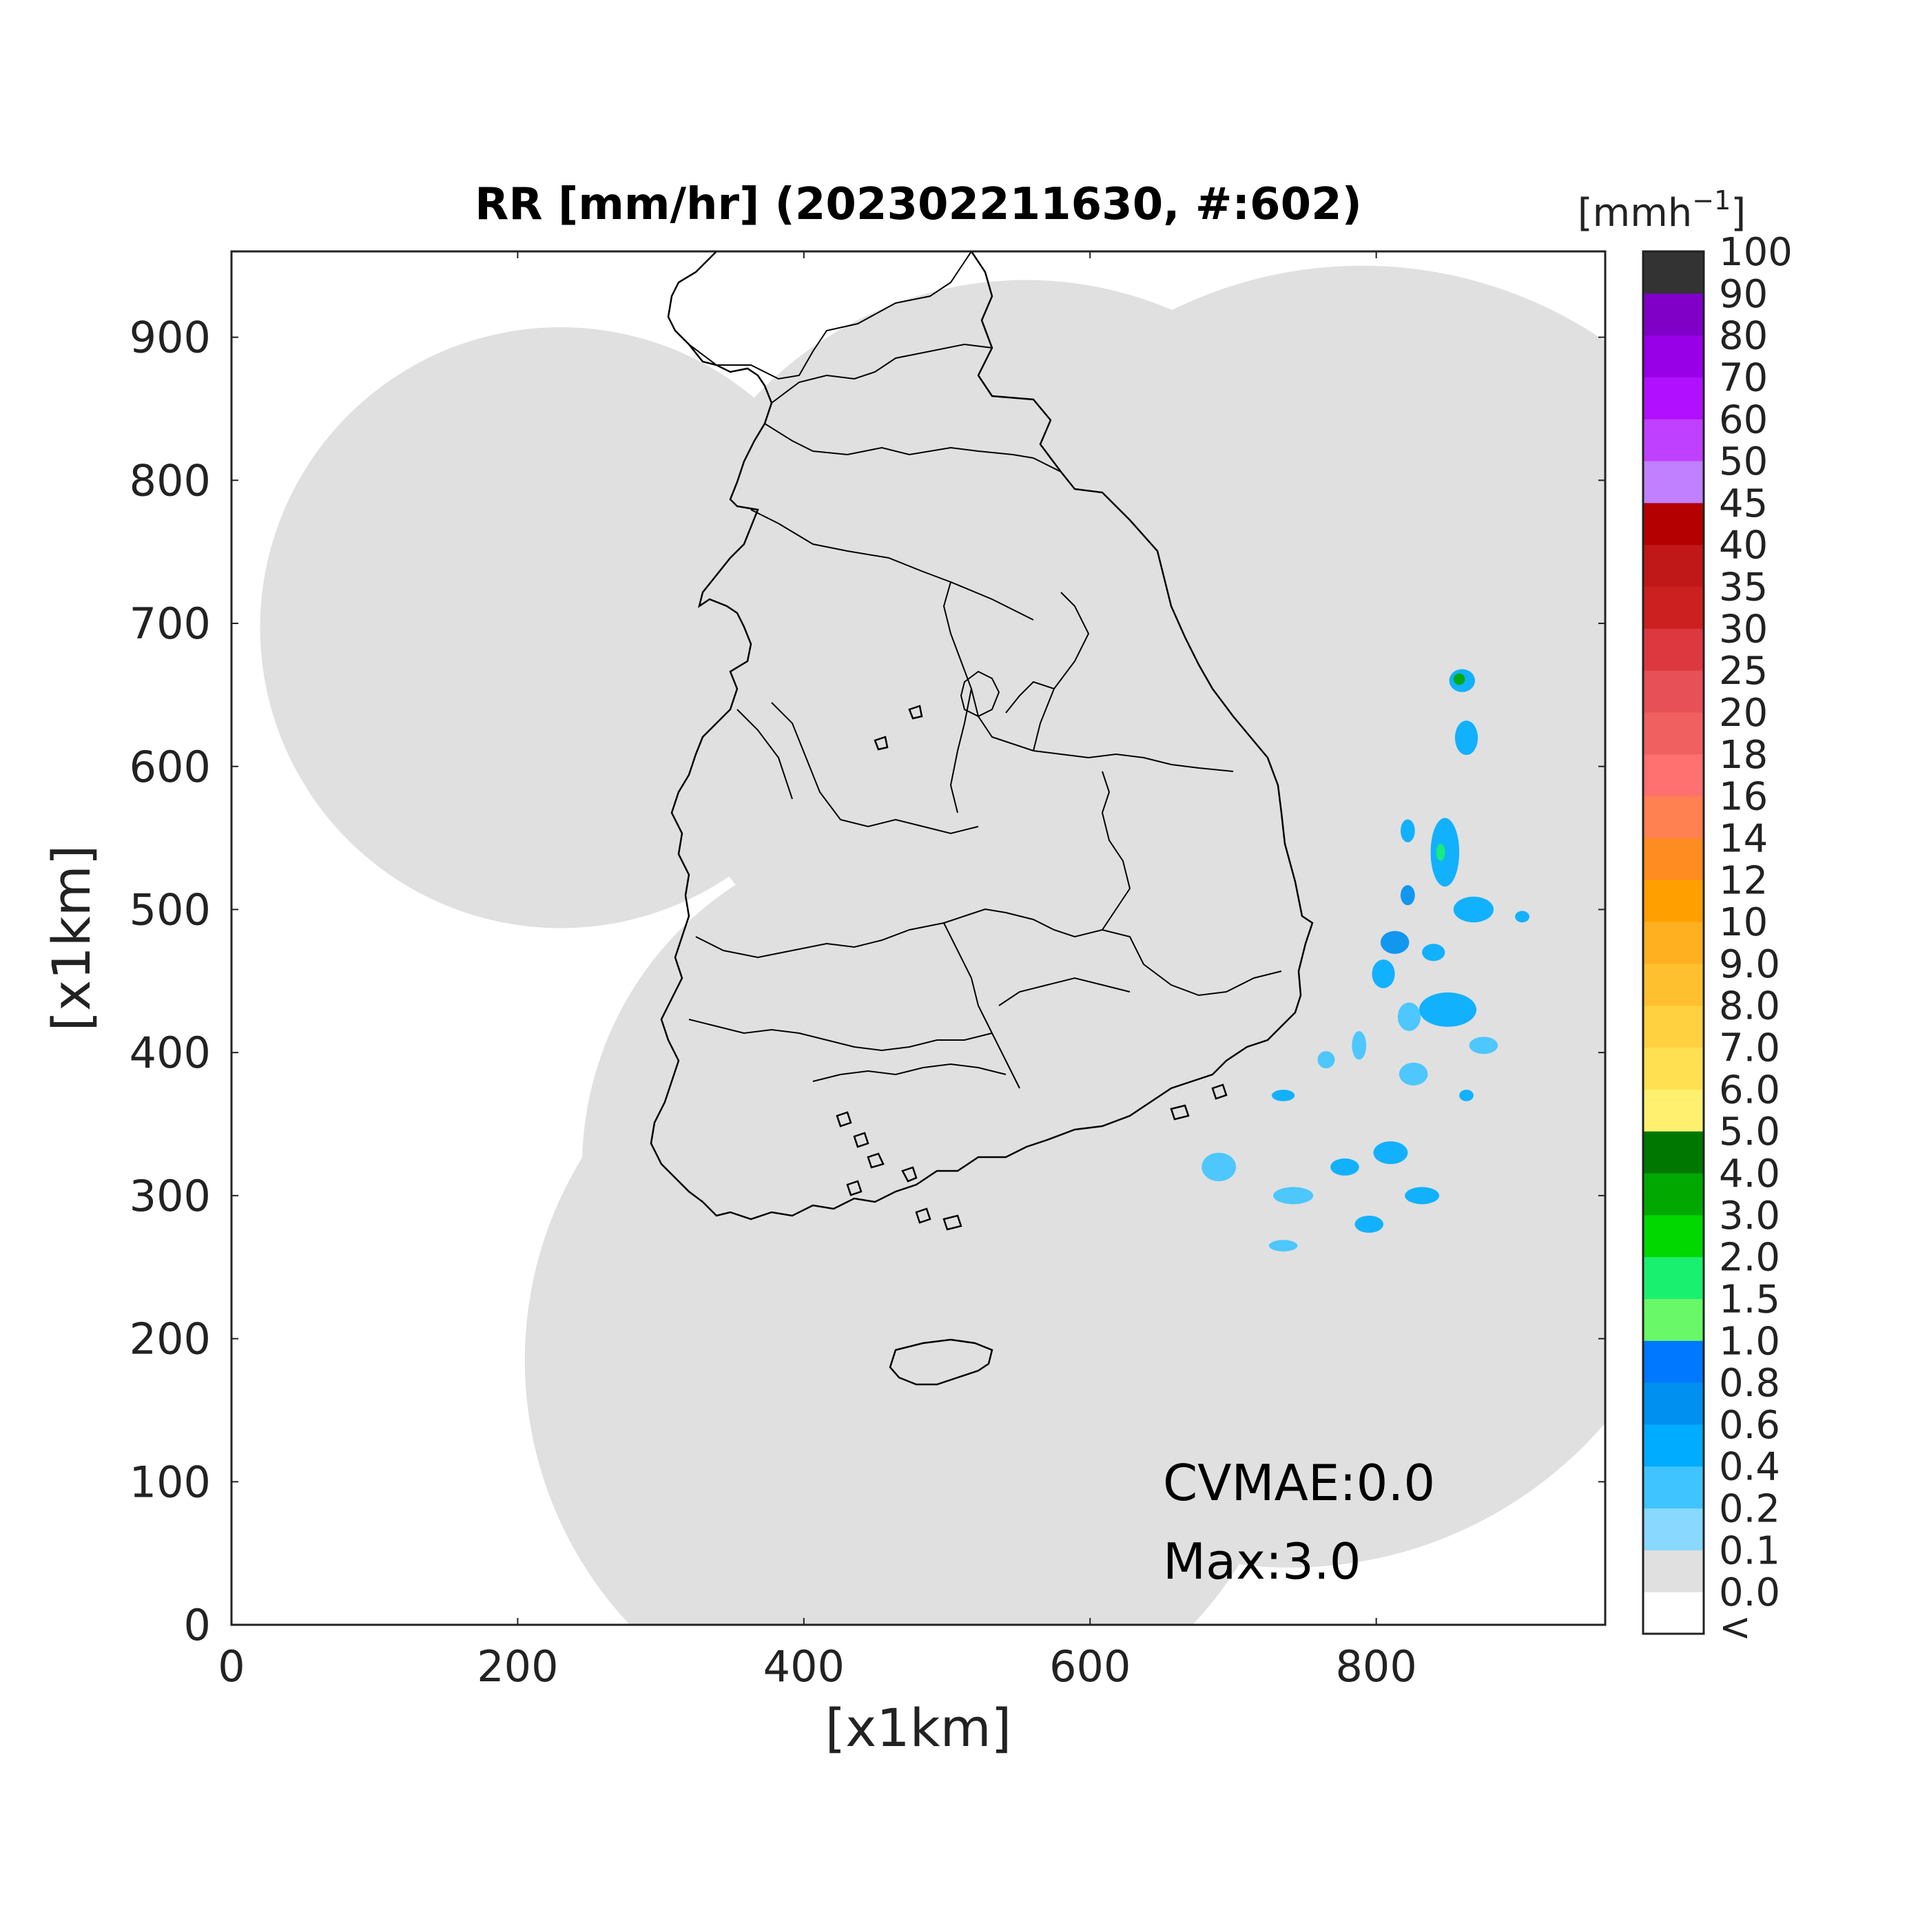 The image size is (1929, 1932). What do you see at coordinates (1365, 960) in the screenshot?
I see `precipitation-cells` at bounding box center [1365, 960].